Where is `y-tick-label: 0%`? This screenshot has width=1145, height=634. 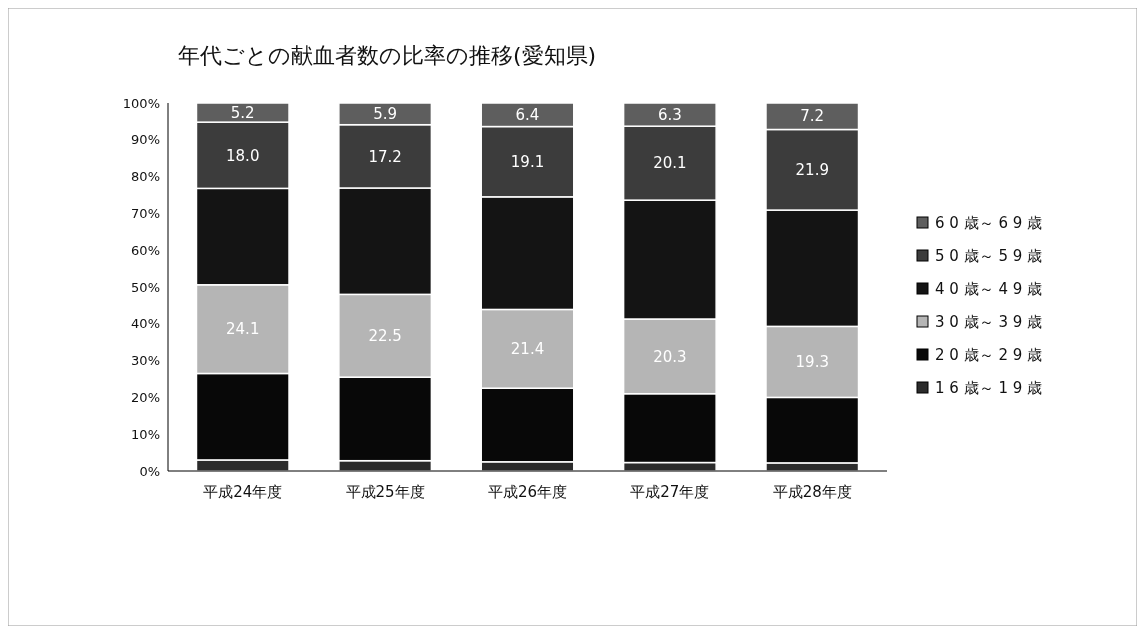
y-tick-label: 0% is located at coordinates (149, 471).